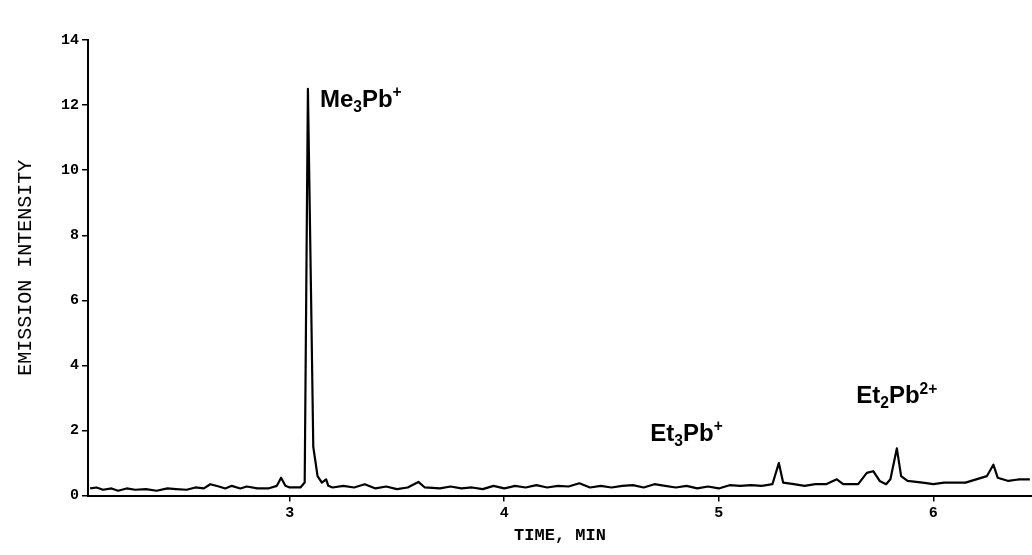  Describe the element at coordinates (69, 170) in the screenshot. I see `y-tick-label: 10` at that location.